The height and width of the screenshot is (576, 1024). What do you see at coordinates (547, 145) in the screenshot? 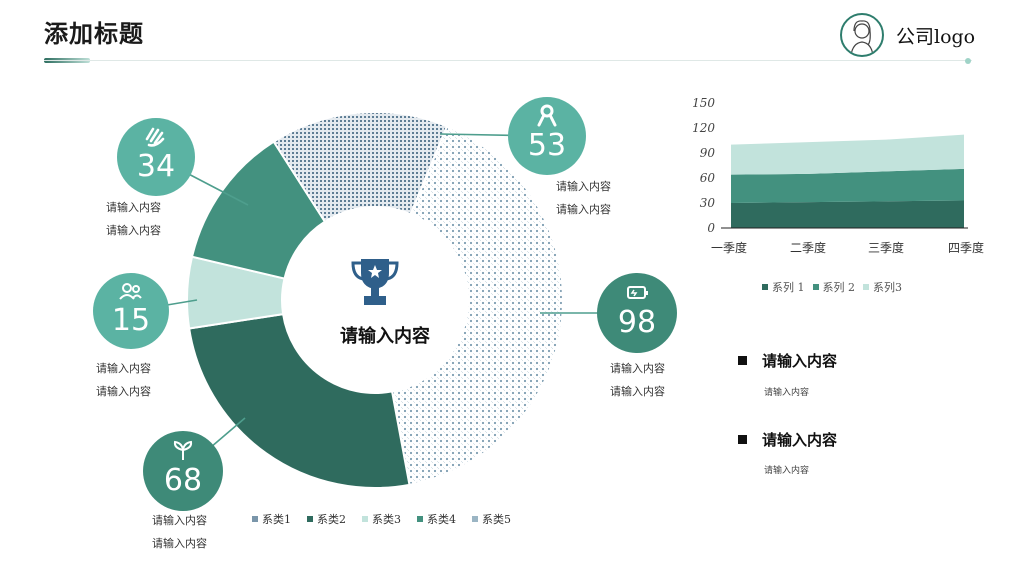
I see `bubble-value: 53` at bounding box center [547, 145].